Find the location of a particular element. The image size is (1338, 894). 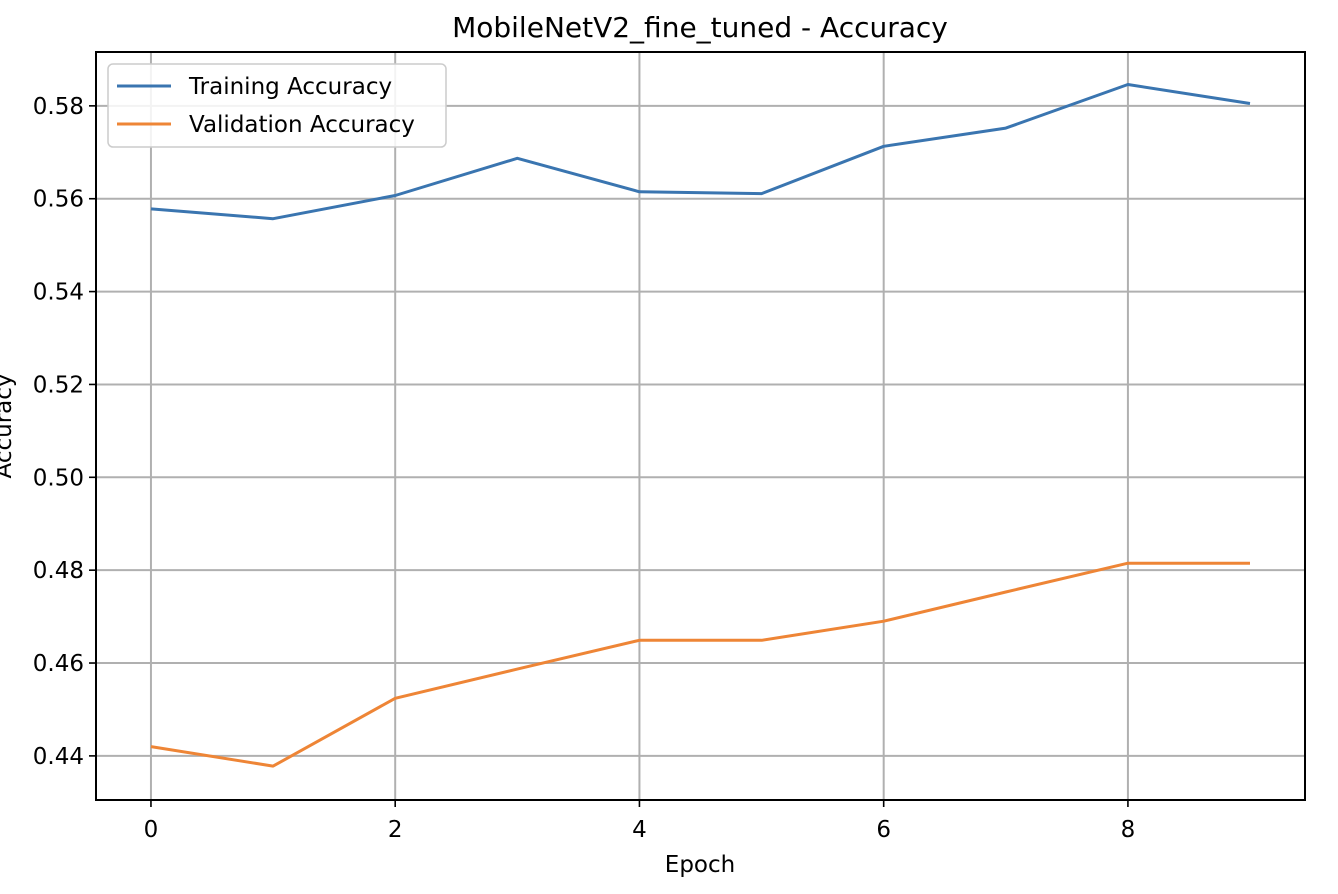

x-tick-label: 4 is located at coordinates (639, 830).